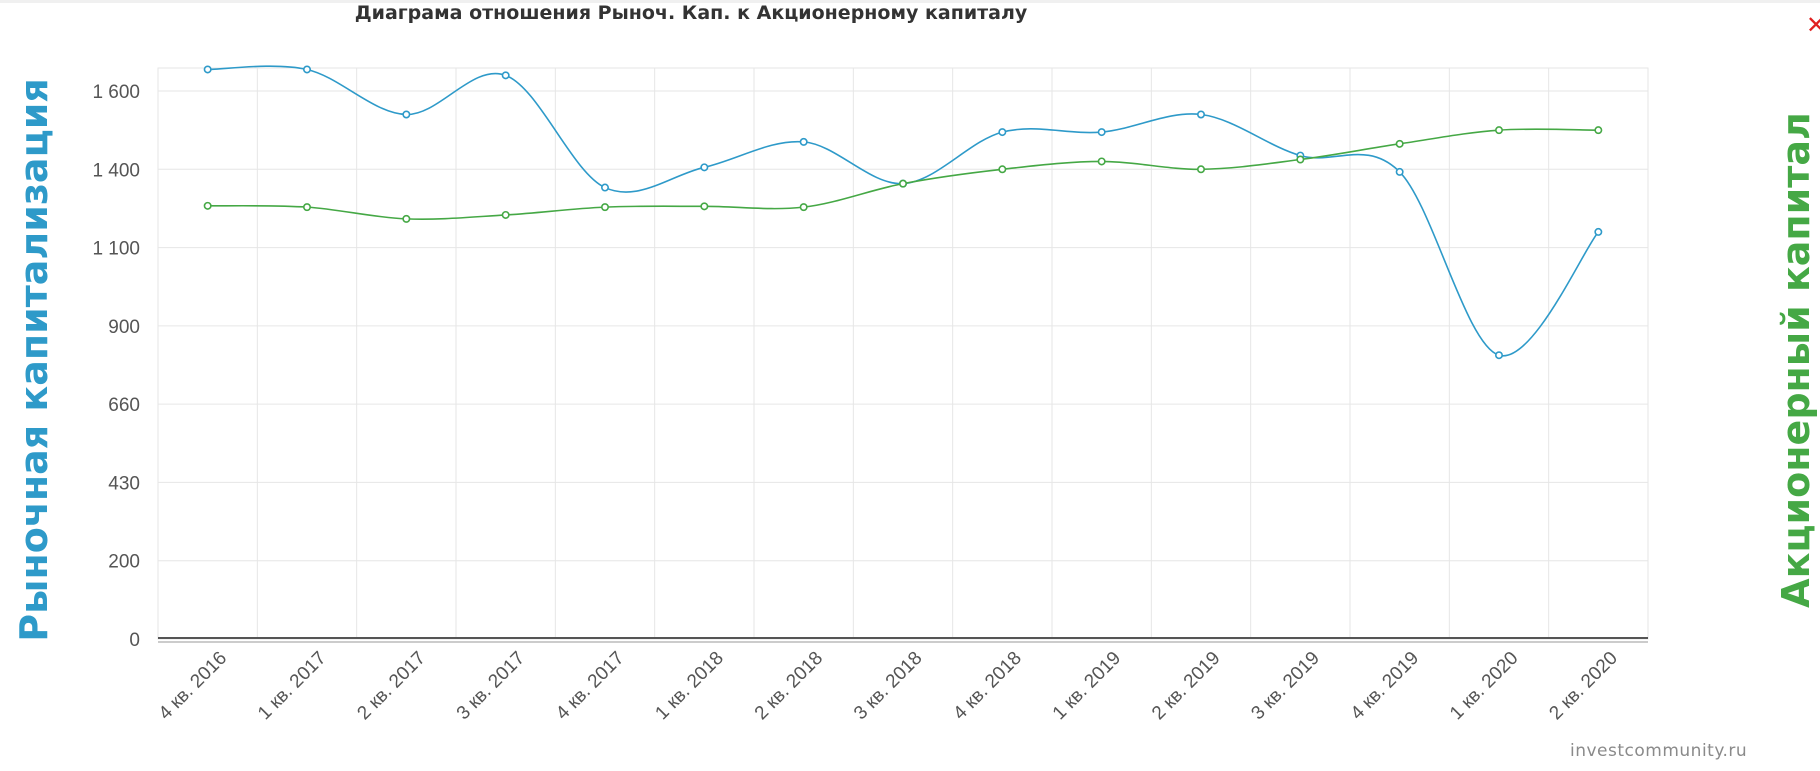  What do you see at coordinates (124, 327) in the screenshot?
I see `y-tick-label: 900` at bounding box center [124, 327].